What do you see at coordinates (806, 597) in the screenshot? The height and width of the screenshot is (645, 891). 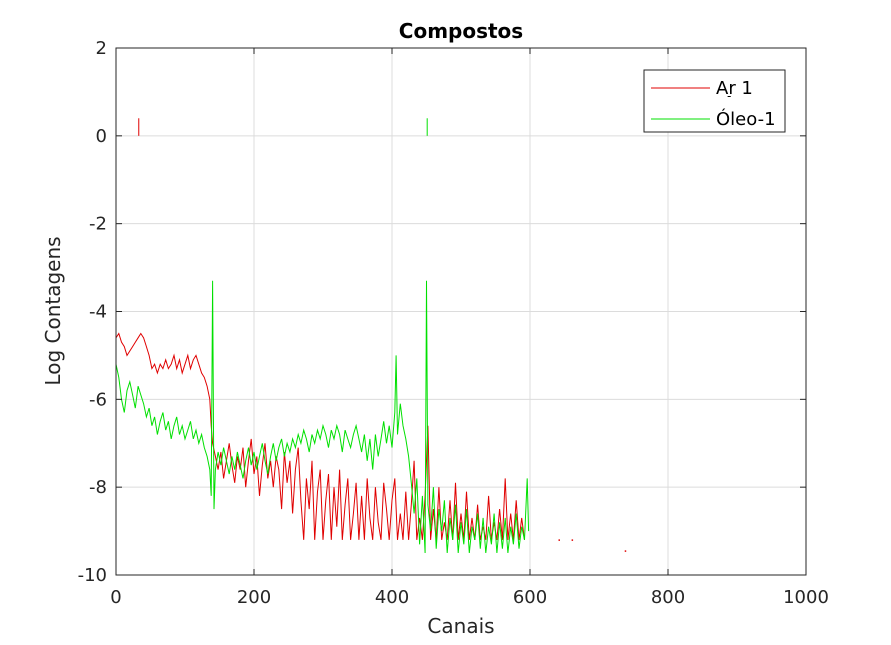 I see `x-tick-label: 1000` at bounding box center [806, 597].